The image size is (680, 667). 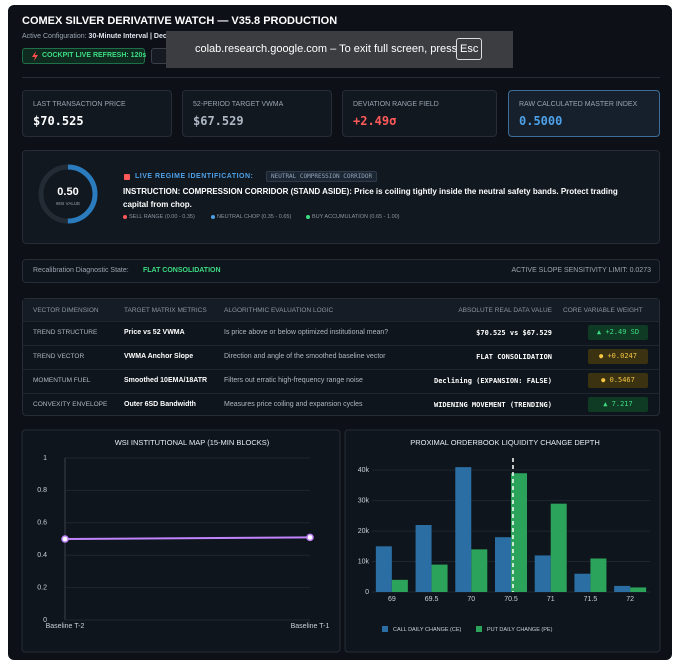 I want to click on x-tick-label: Baseline T-2, so click(x=65, y=626).